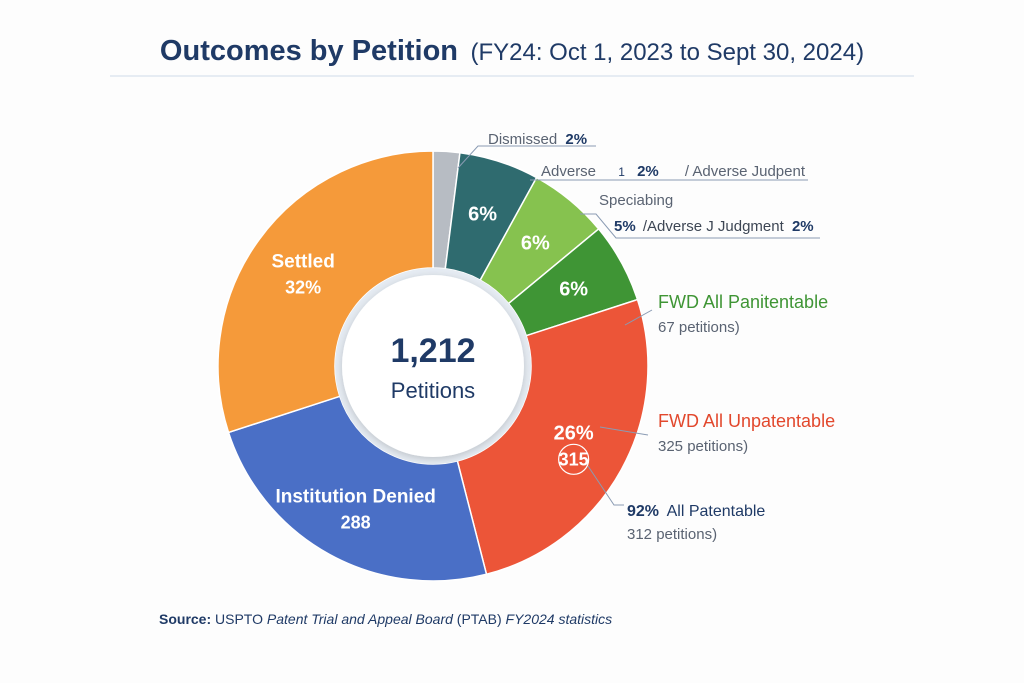 The height and width of the screenshot is (683, 1024). What do you see at coordinates (355, 497) in the screenshot?
I see `slice-label-institution-denied: Institution Denied` at bounding box center [355, 497].